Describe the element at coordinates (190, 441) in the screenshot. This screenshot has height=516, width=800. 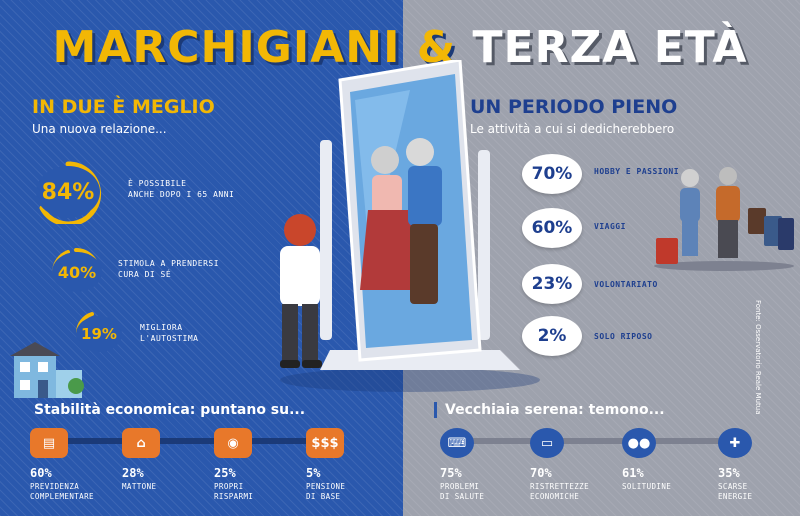
I see `bottom-left-bar` at that location.